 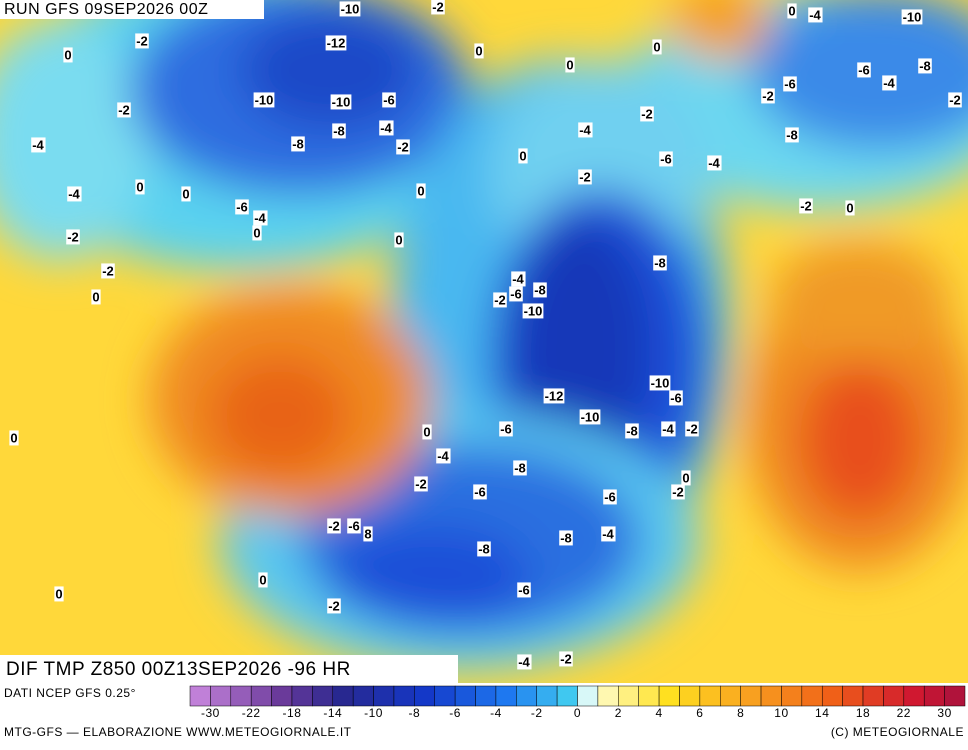 I want to click on field-title: DIF TMP Z850 00Z13SEP2026 -96 HR, so click(x=178, y=669).